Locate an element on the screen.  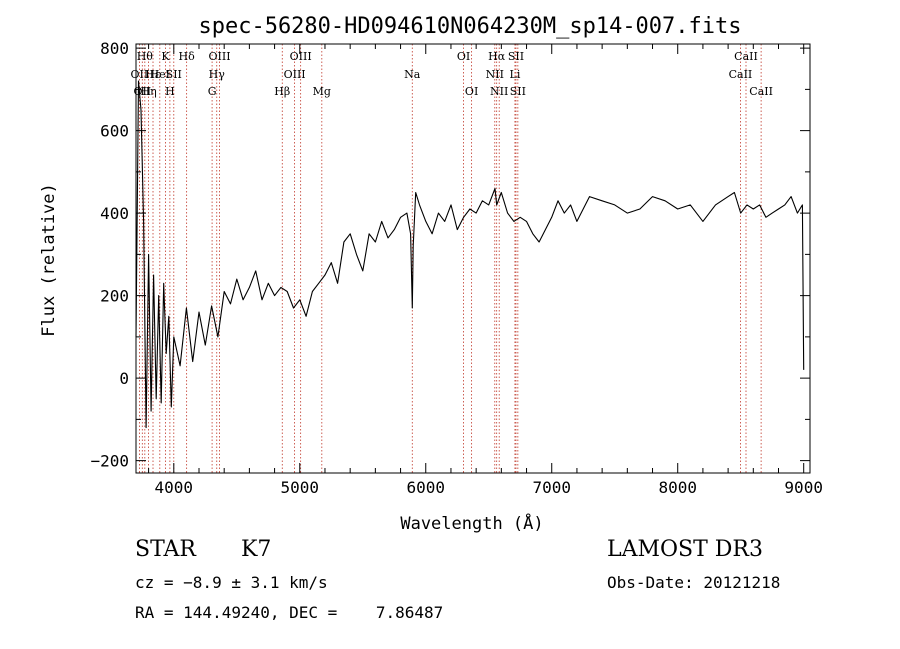
line-label-23: Li is located at coordinates (515, 74).